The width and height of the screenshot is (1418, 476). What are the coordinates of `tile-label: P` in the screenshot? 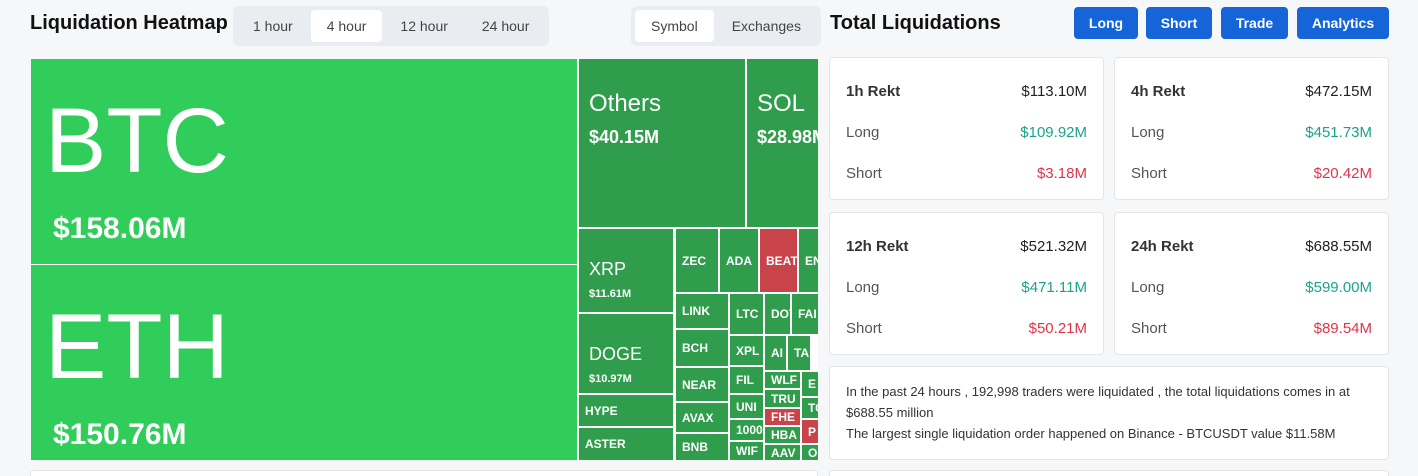 It's located at (812, 431).